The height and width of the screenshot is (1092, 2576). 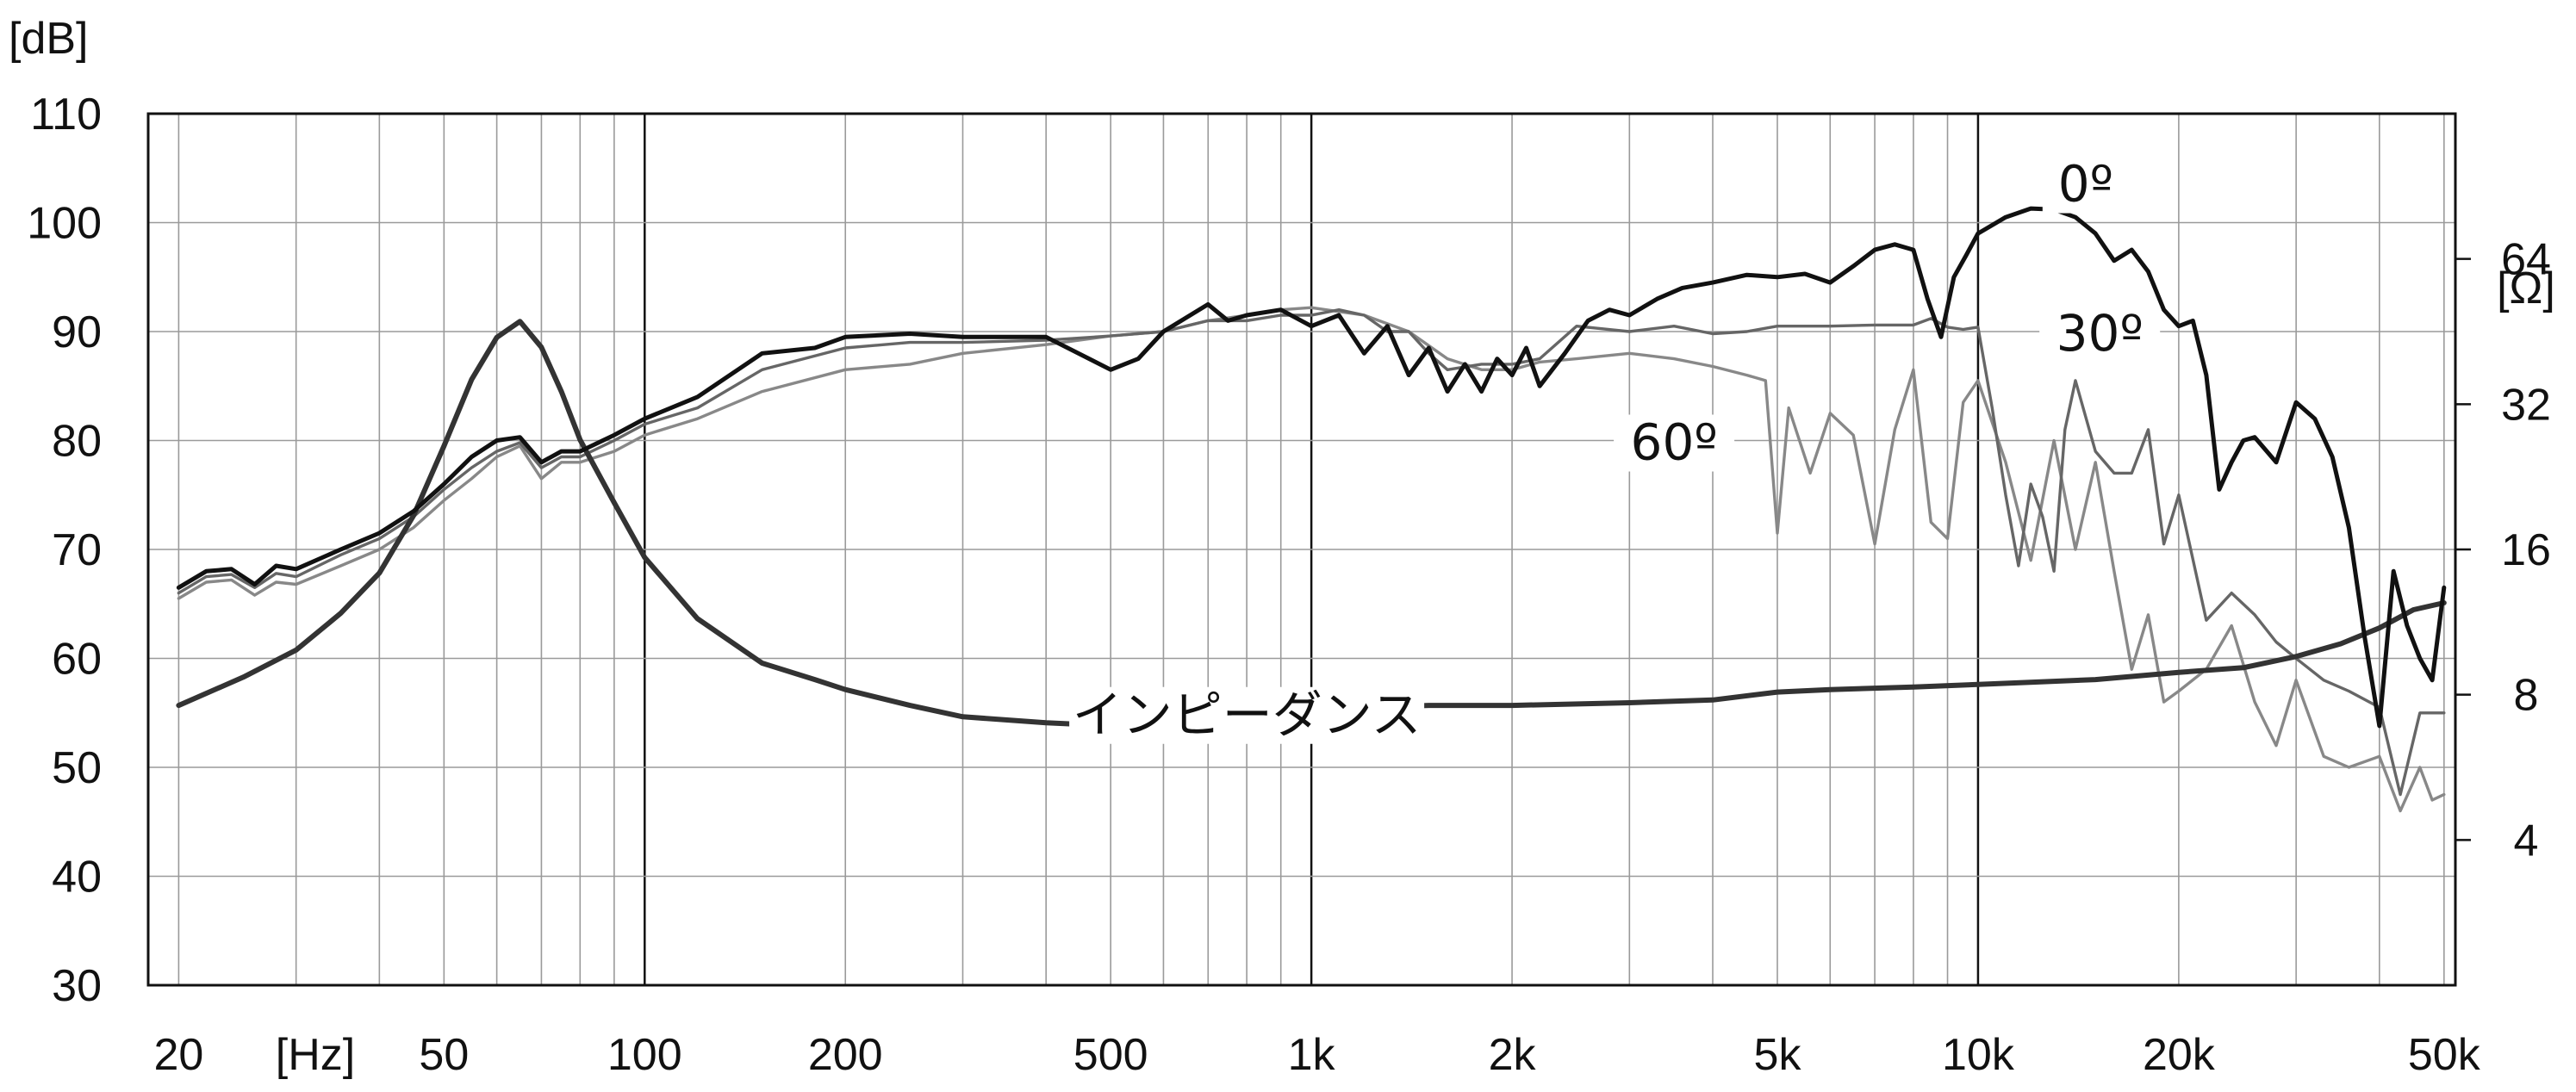 What do you see at coordinates (178, 1055) in the screenshot?
I see `x-tick-label: 20` at bounding box center [178, 1055].